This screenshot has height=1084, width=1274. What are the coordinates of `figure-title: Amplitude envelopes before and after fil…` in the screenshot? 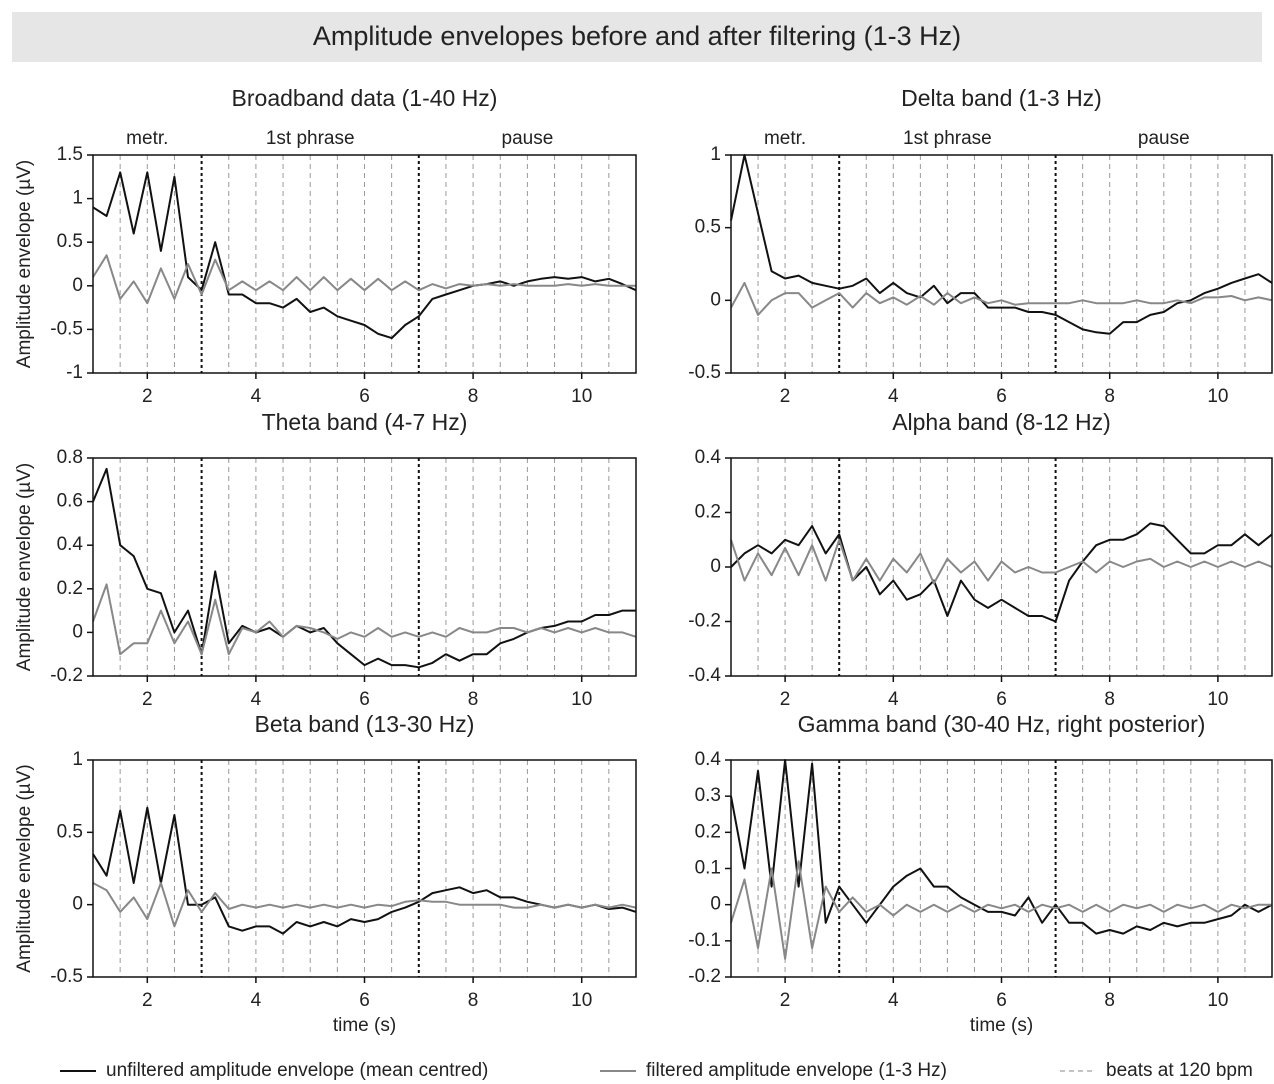 It's located at (637, 36).